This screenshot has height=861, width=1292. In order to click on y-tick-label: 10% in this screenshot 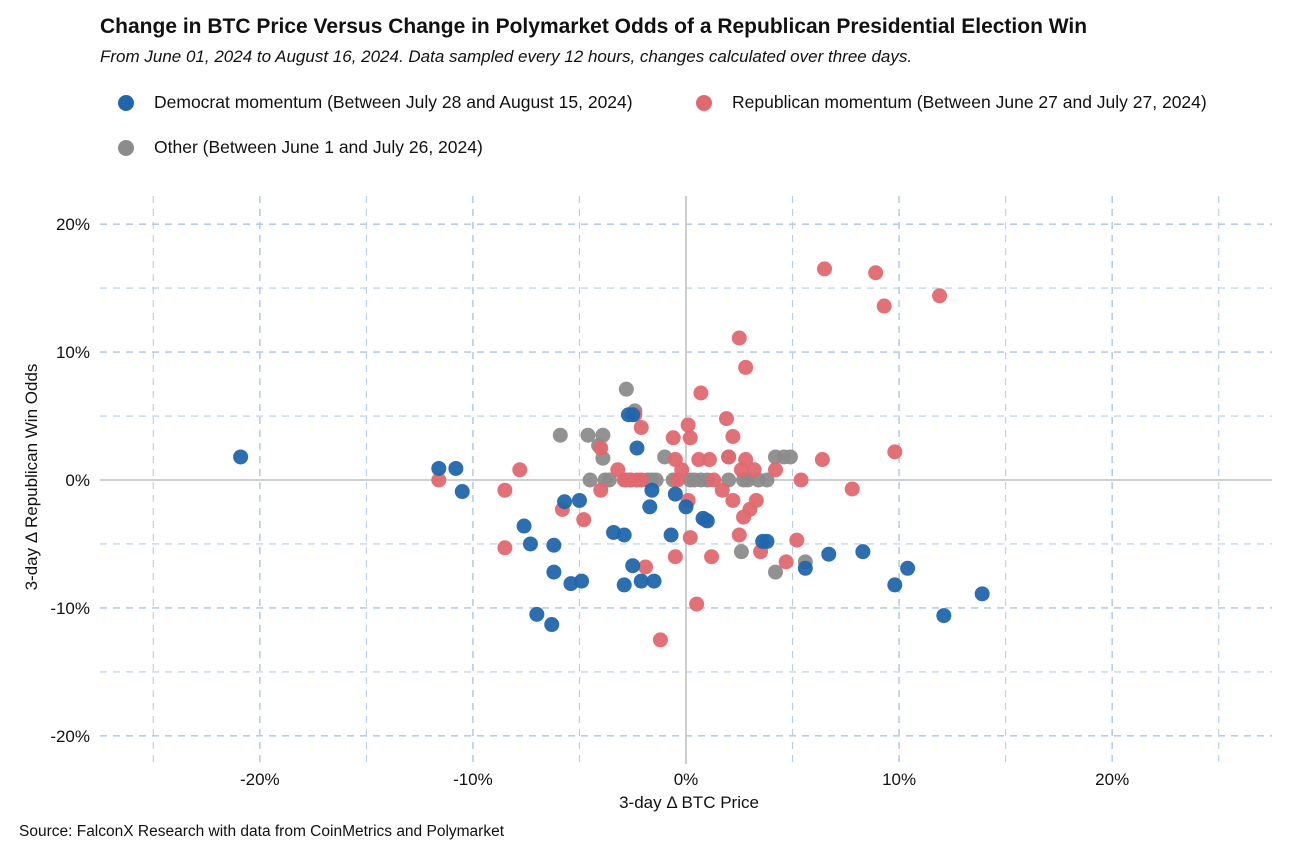, I will do `click(73, 352)`.